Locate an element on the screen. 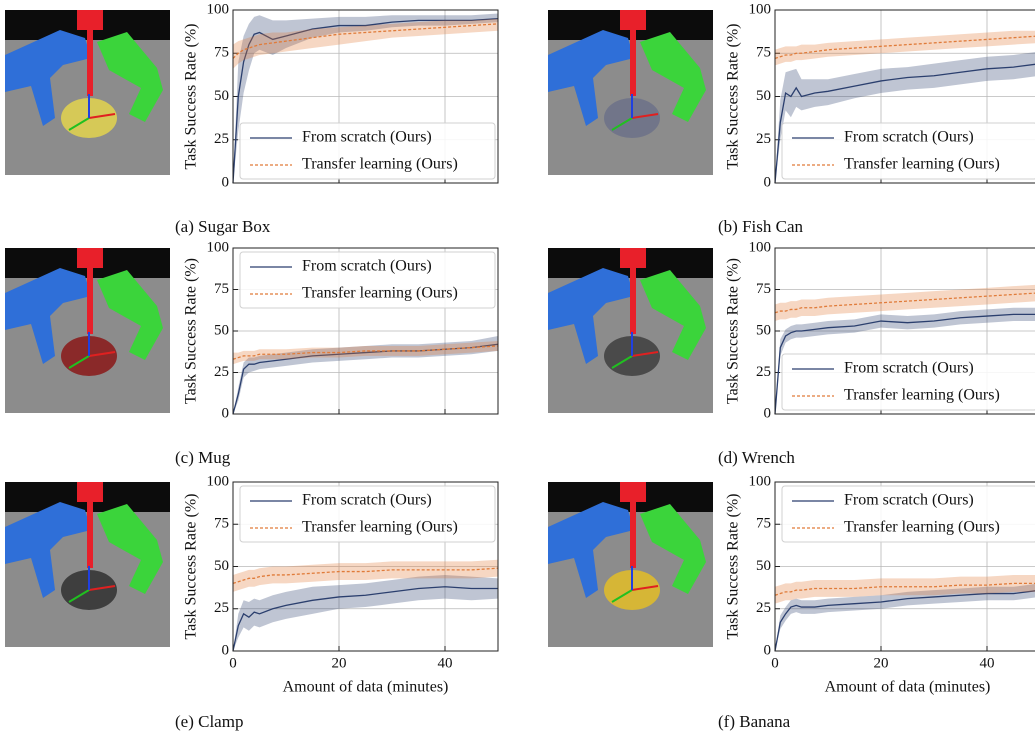 The height and width of the screenshot is (738, 1035). caption: (b) Fish Can is located at coordinates (761, 226).